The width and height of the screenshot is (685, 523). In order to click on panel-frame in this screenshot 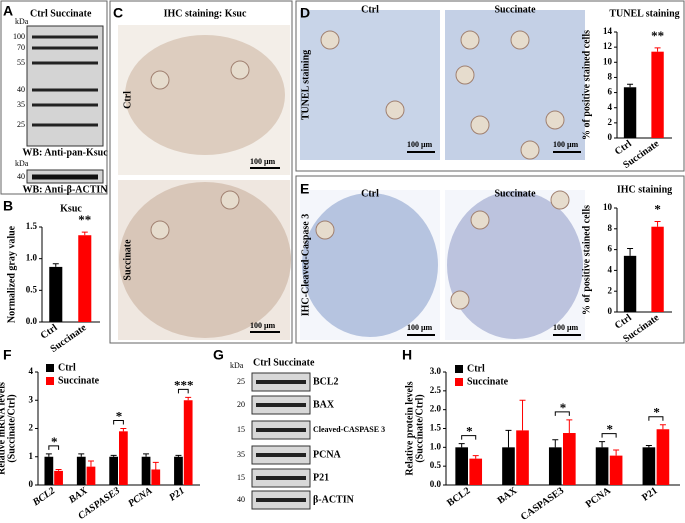, I will do `click(54, 97)`.